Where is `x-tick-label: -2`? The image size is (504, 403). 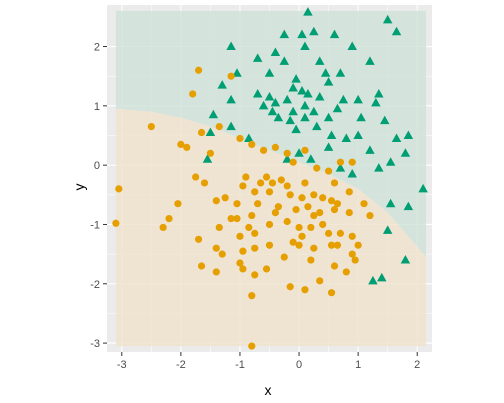
x-tick-label: -2 is located at coordinates (181, 365).